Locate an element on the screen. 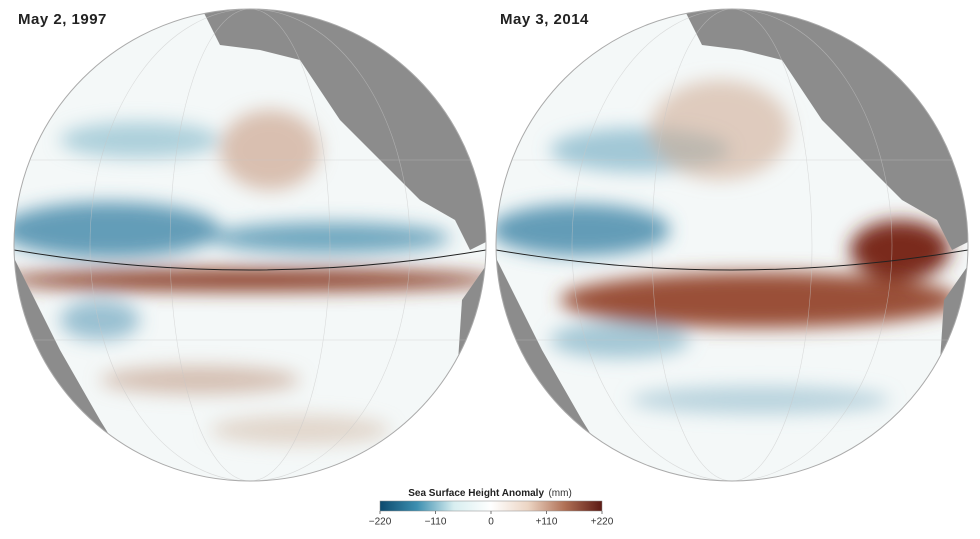 The width and height of the screenshot is (980, 539). colorbar-tick-label: +220 is located at coordinates (602, 522).